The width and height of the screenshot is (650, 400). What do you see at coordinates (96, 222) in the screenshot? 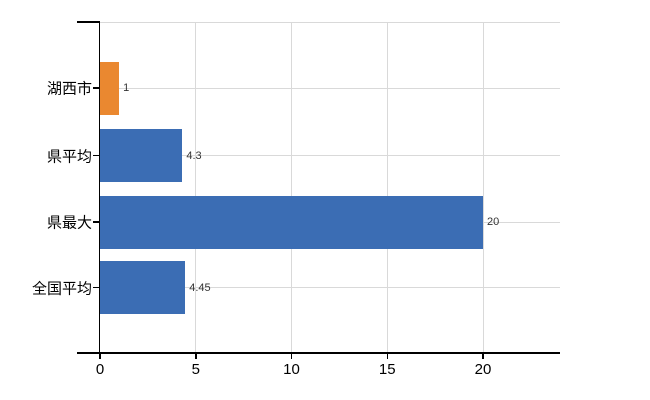
I see `category-tick-県最大` at bounding box center [96, 222].